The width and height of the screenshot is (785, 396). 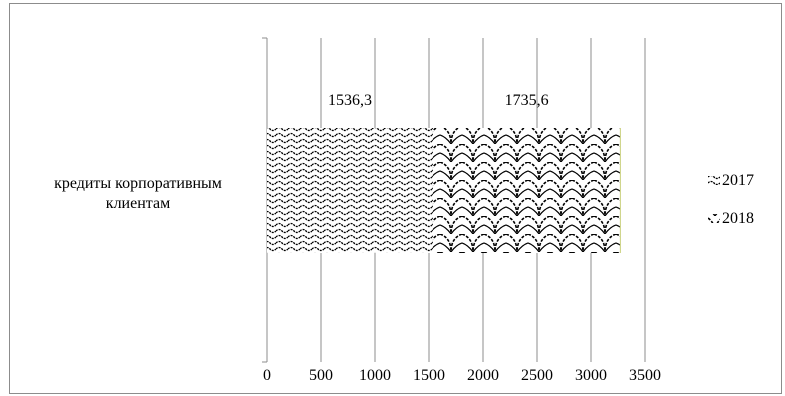 What do you see at coordinates (462, 375) in the screenshot?
I see `x-tick-labels: 0 500 1000 1500 2000 2500 3000 3500` at bounding box center [462, 375].